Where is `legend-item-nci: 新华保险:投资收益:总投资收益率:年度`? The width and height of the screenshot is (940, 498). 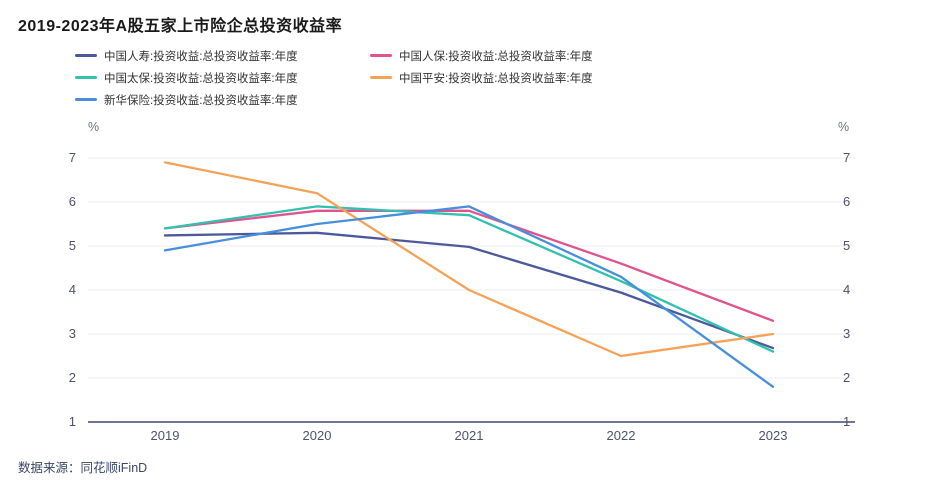 legend-item-nci: 新华保险:投资收益:总投资收益率:年度 is located at coordinates (222, 99).